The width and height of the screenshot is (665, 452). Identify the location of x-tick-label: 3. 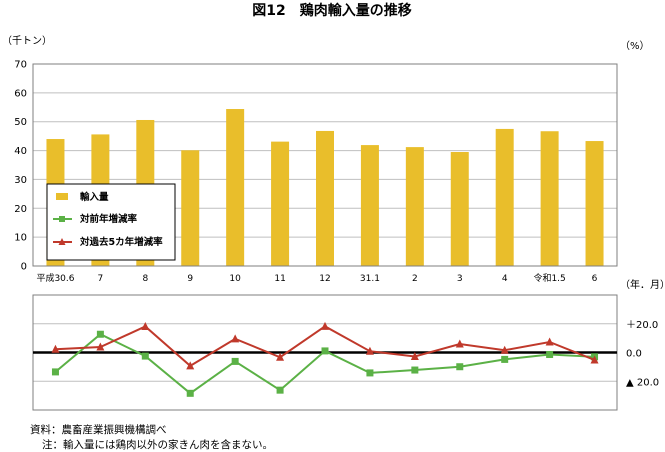
(460, 279).